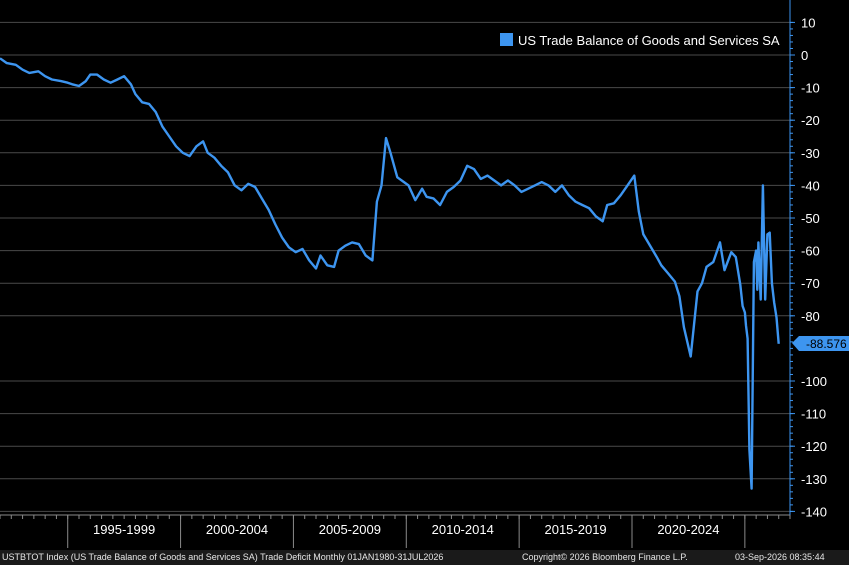 The image size is (849, 565). I want to click on y-tick-label: -40, so click(810, 185).